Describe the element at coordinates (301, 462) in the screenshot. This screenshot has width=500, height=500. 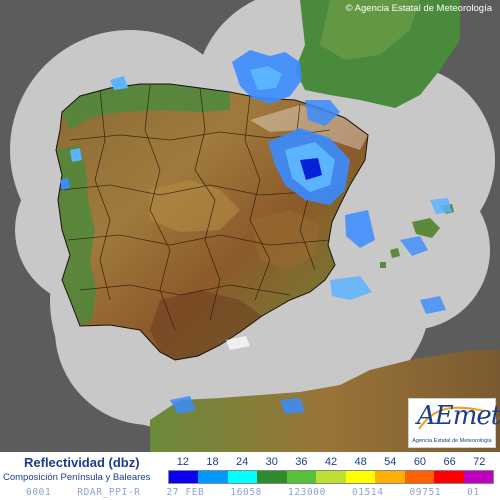
I see `legend-label-36: 36` at that location.